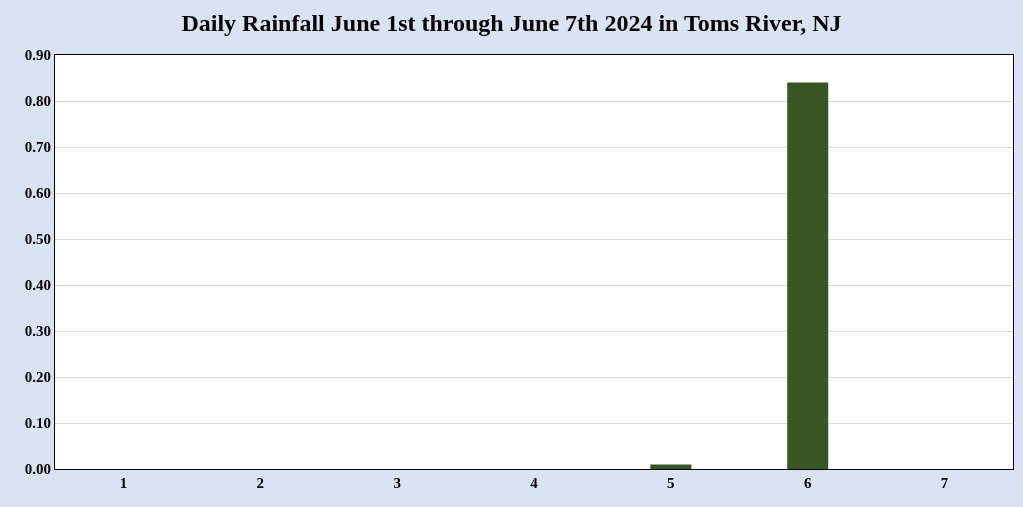  Describe the element at coordinates (37, 101) in the screenshot. I see `y-tick-label: 0.80` at that location.